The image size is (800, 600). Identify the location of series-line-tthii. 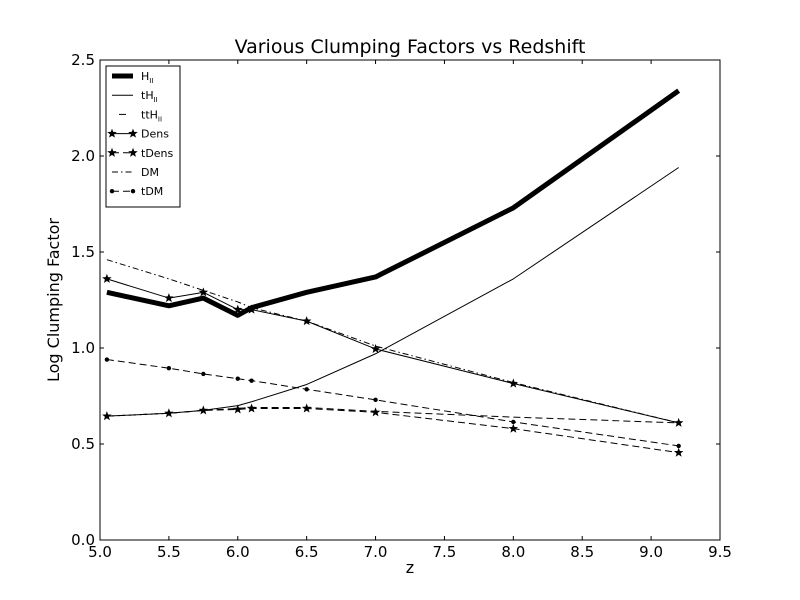
(392, 415).